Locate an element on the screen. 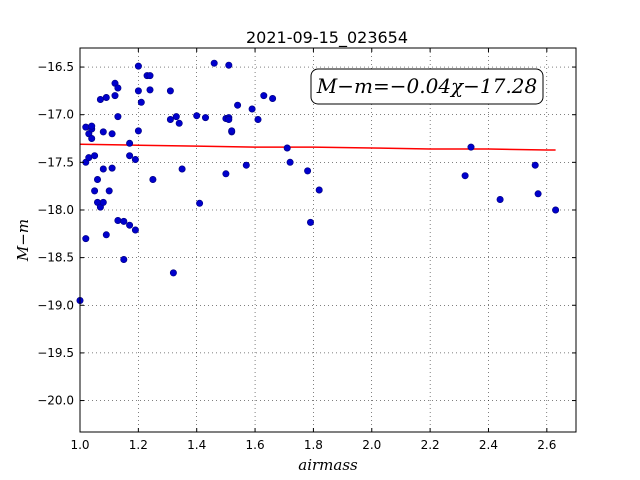 The height and width of the screenshot is (480, 640). y-tick-label: −17.0 is located at coordinates (55, 115).